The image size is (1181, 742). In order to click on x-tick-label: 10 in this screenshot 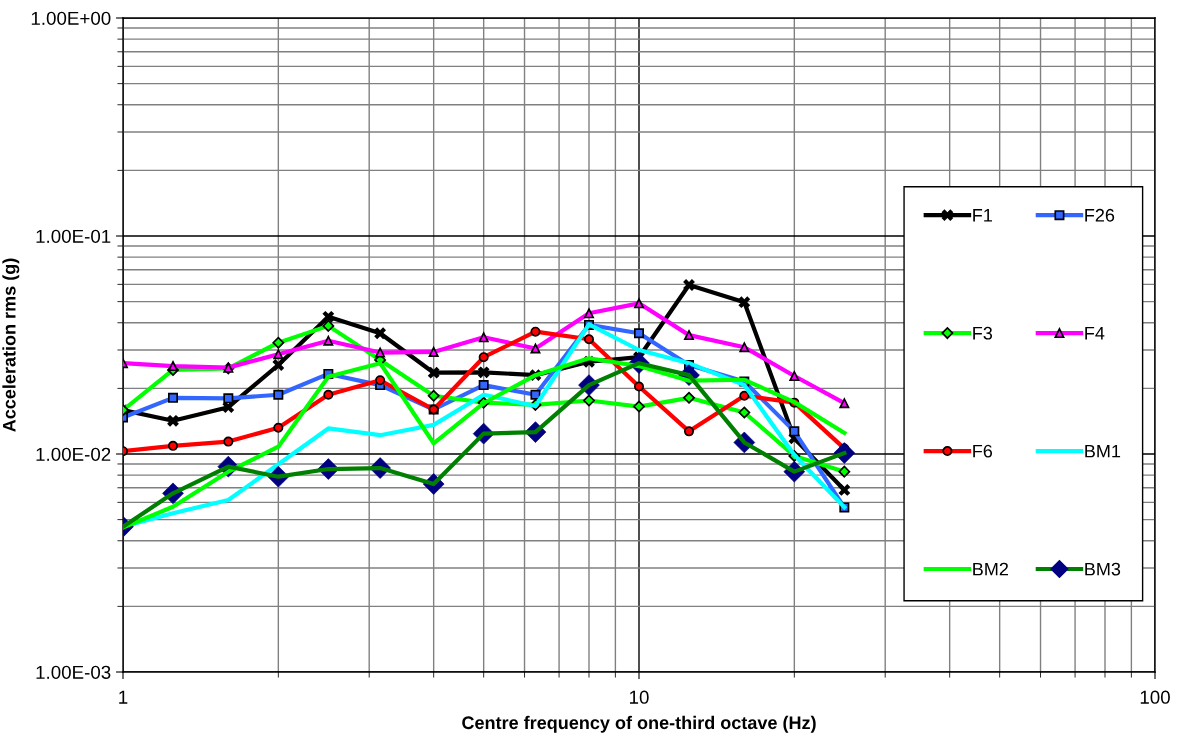, I will do `click(639, 697)`.